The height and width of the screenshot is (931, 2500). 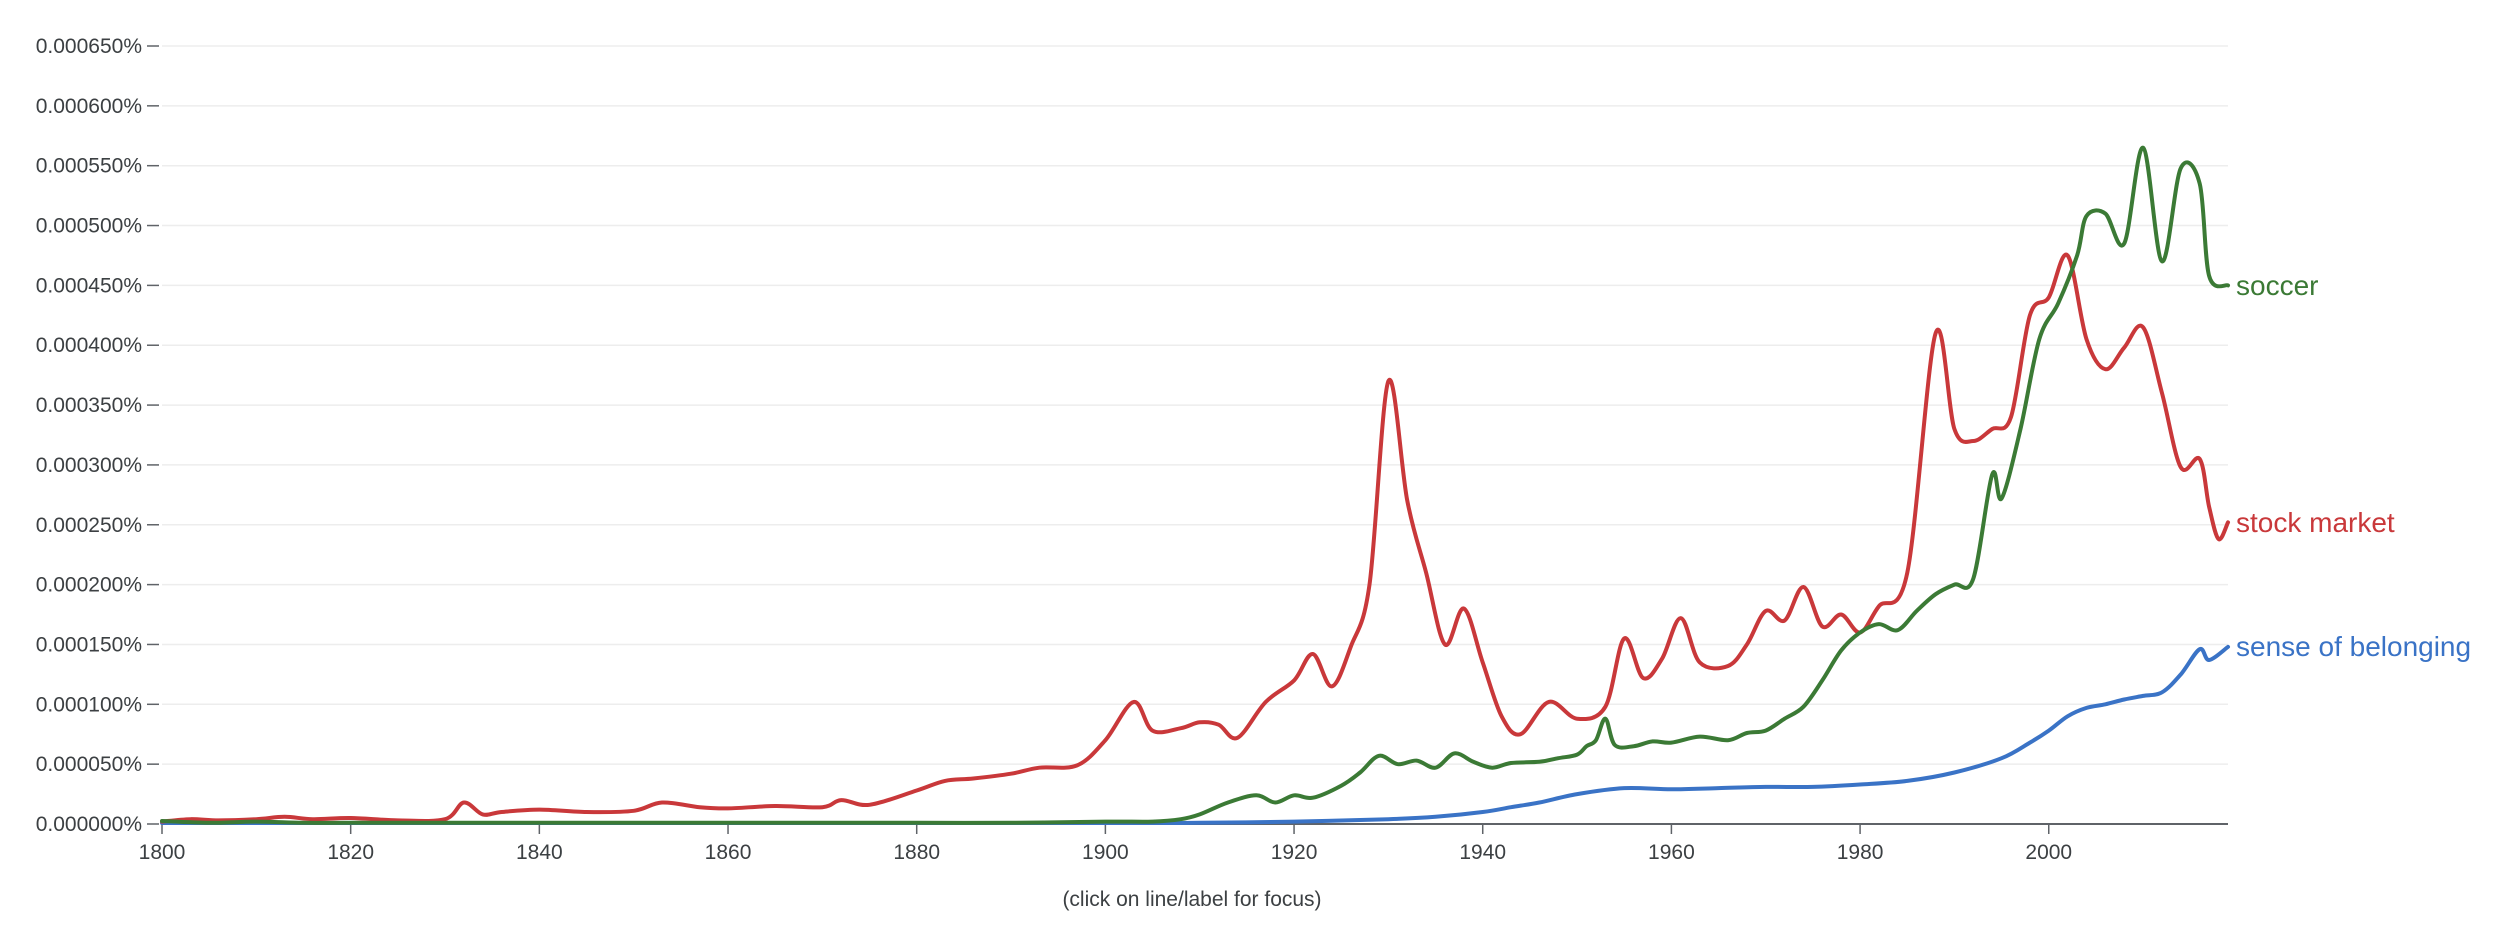 What do you see at coordinates (89, 525) in the screenshot?
I see `y-tick-label: 0.000250%` at bounding box center [89, 525].